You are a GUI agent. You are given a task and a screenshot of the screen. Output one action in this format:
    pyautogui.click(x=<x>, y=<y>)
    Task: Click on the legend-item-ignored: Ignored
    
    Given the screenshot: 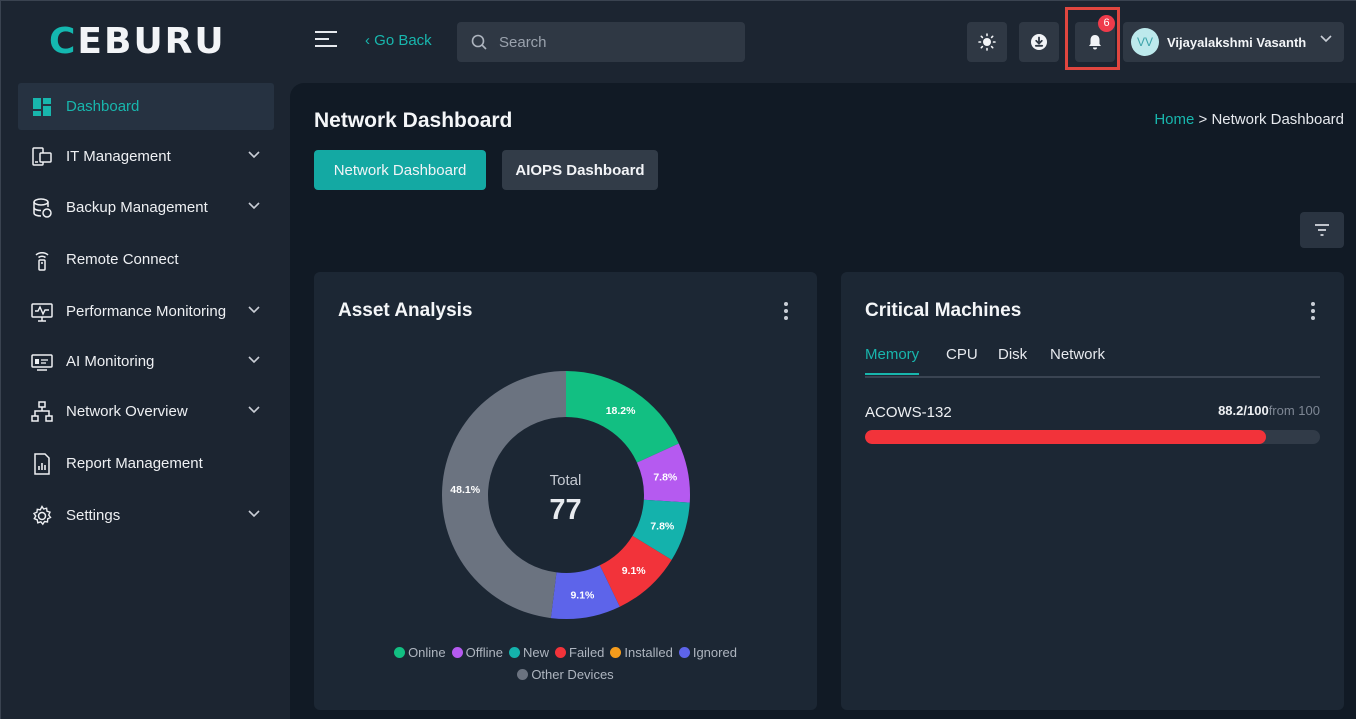 What is the action you would take?
    pyautogui.click(x=707, y=653)
    